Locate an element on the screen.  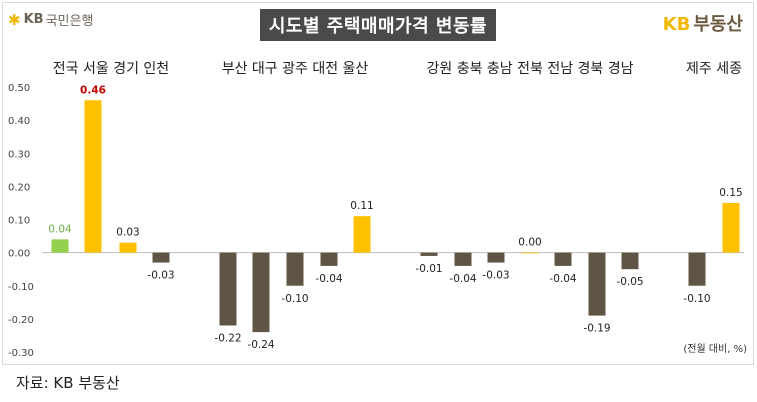
unit-note: (전월 대비, %) is located at coordinates (715, 349).